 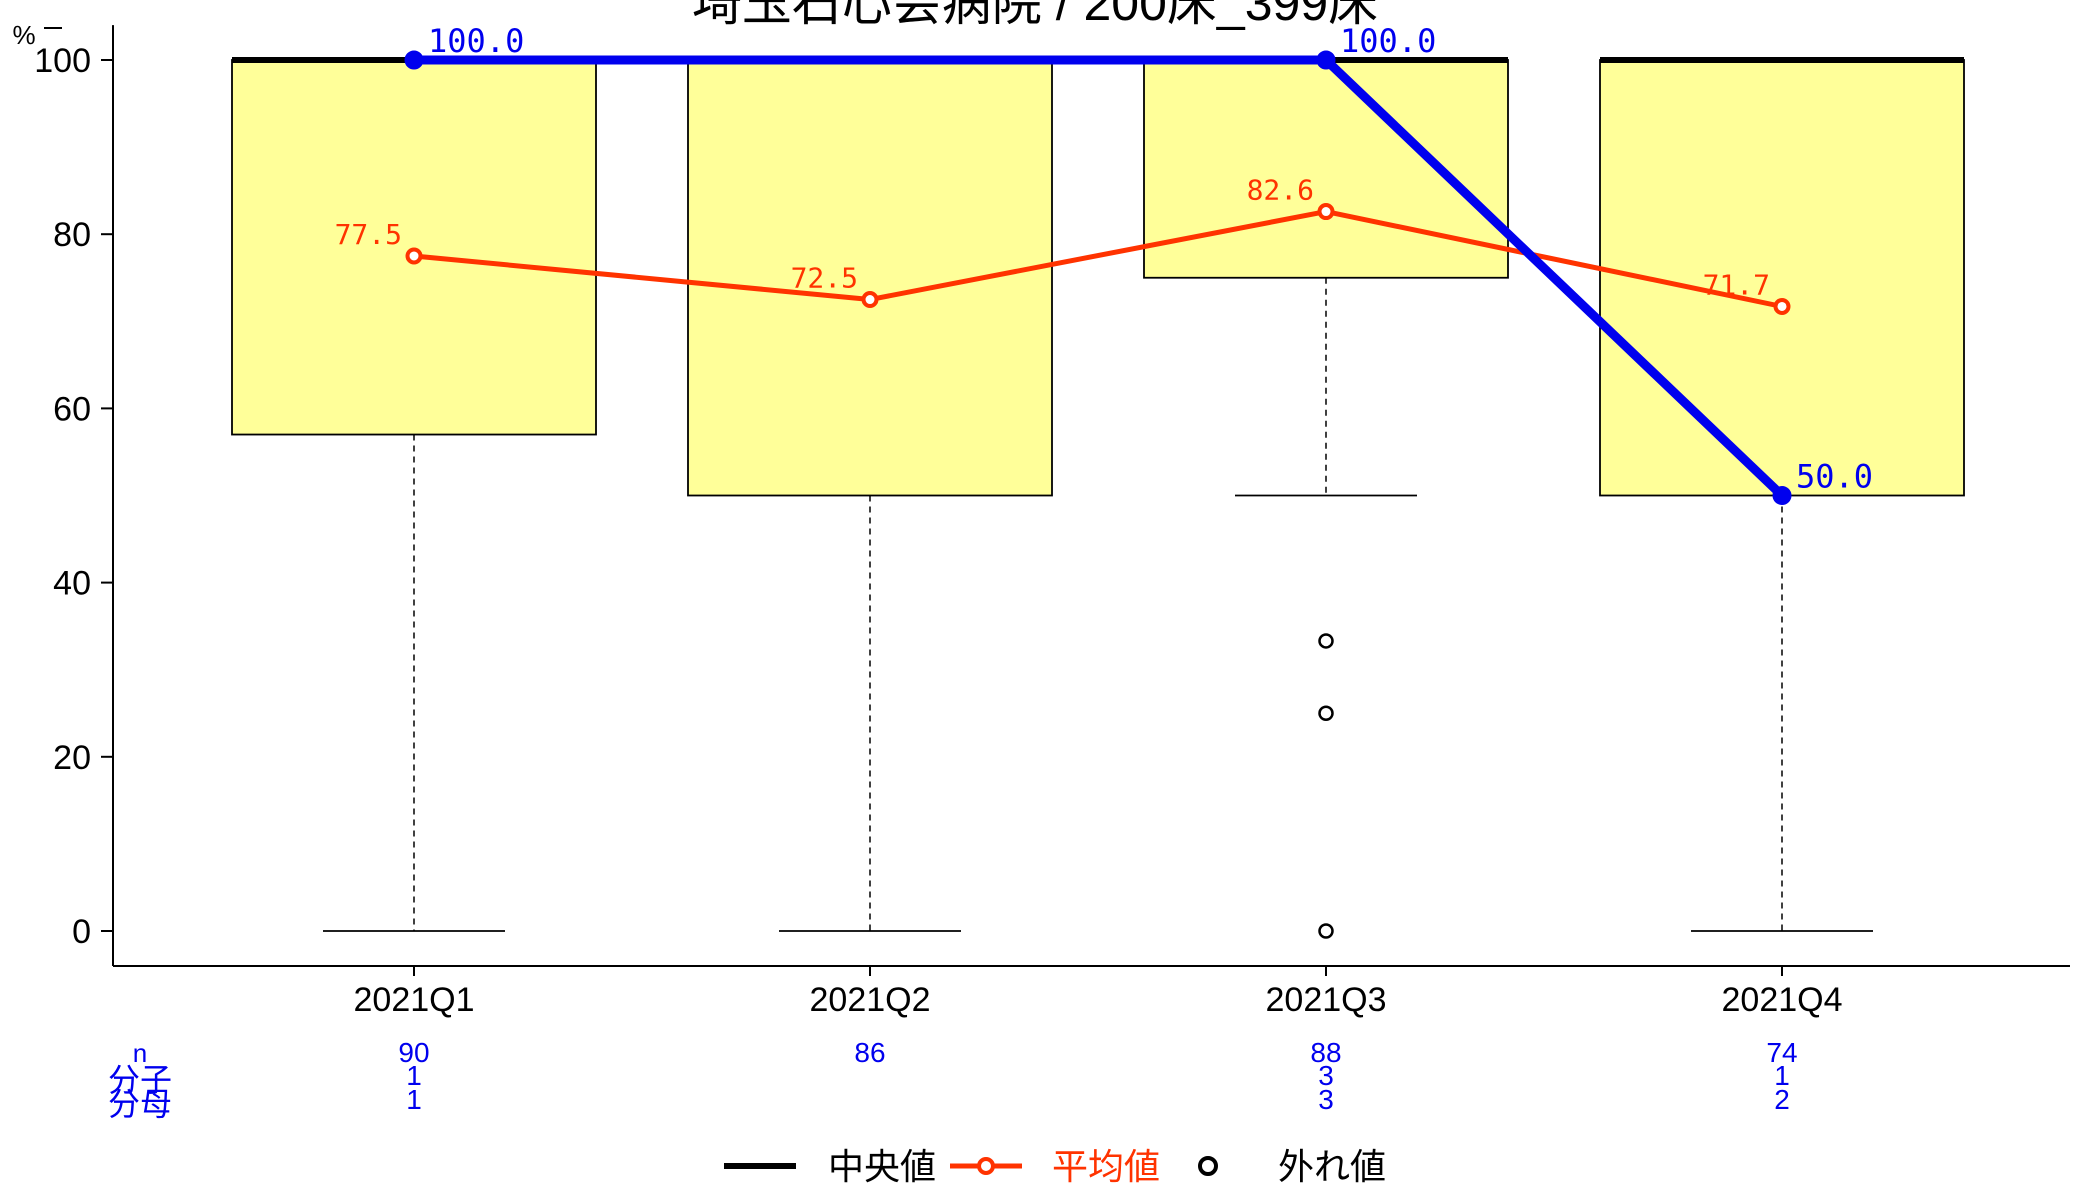 I want to click on box-2021Q2, so click(x=870, y=278).